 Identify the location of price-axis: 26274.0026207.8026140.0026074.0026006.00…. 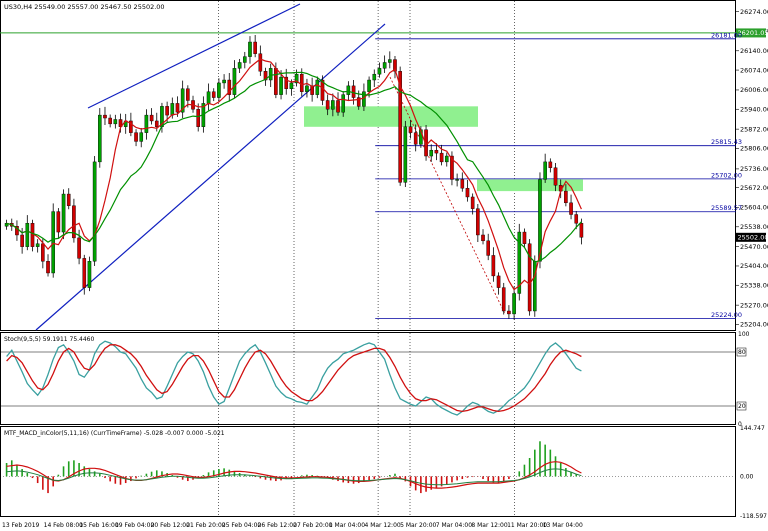
(739, 168).